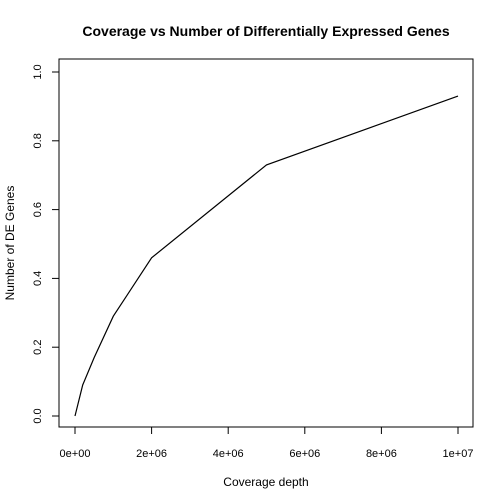 This screenshot has width=504, height=504. Describe the element at coordinates (381, 454) in the screenshot. I see `x-tick-label: 8e+06` at that location.